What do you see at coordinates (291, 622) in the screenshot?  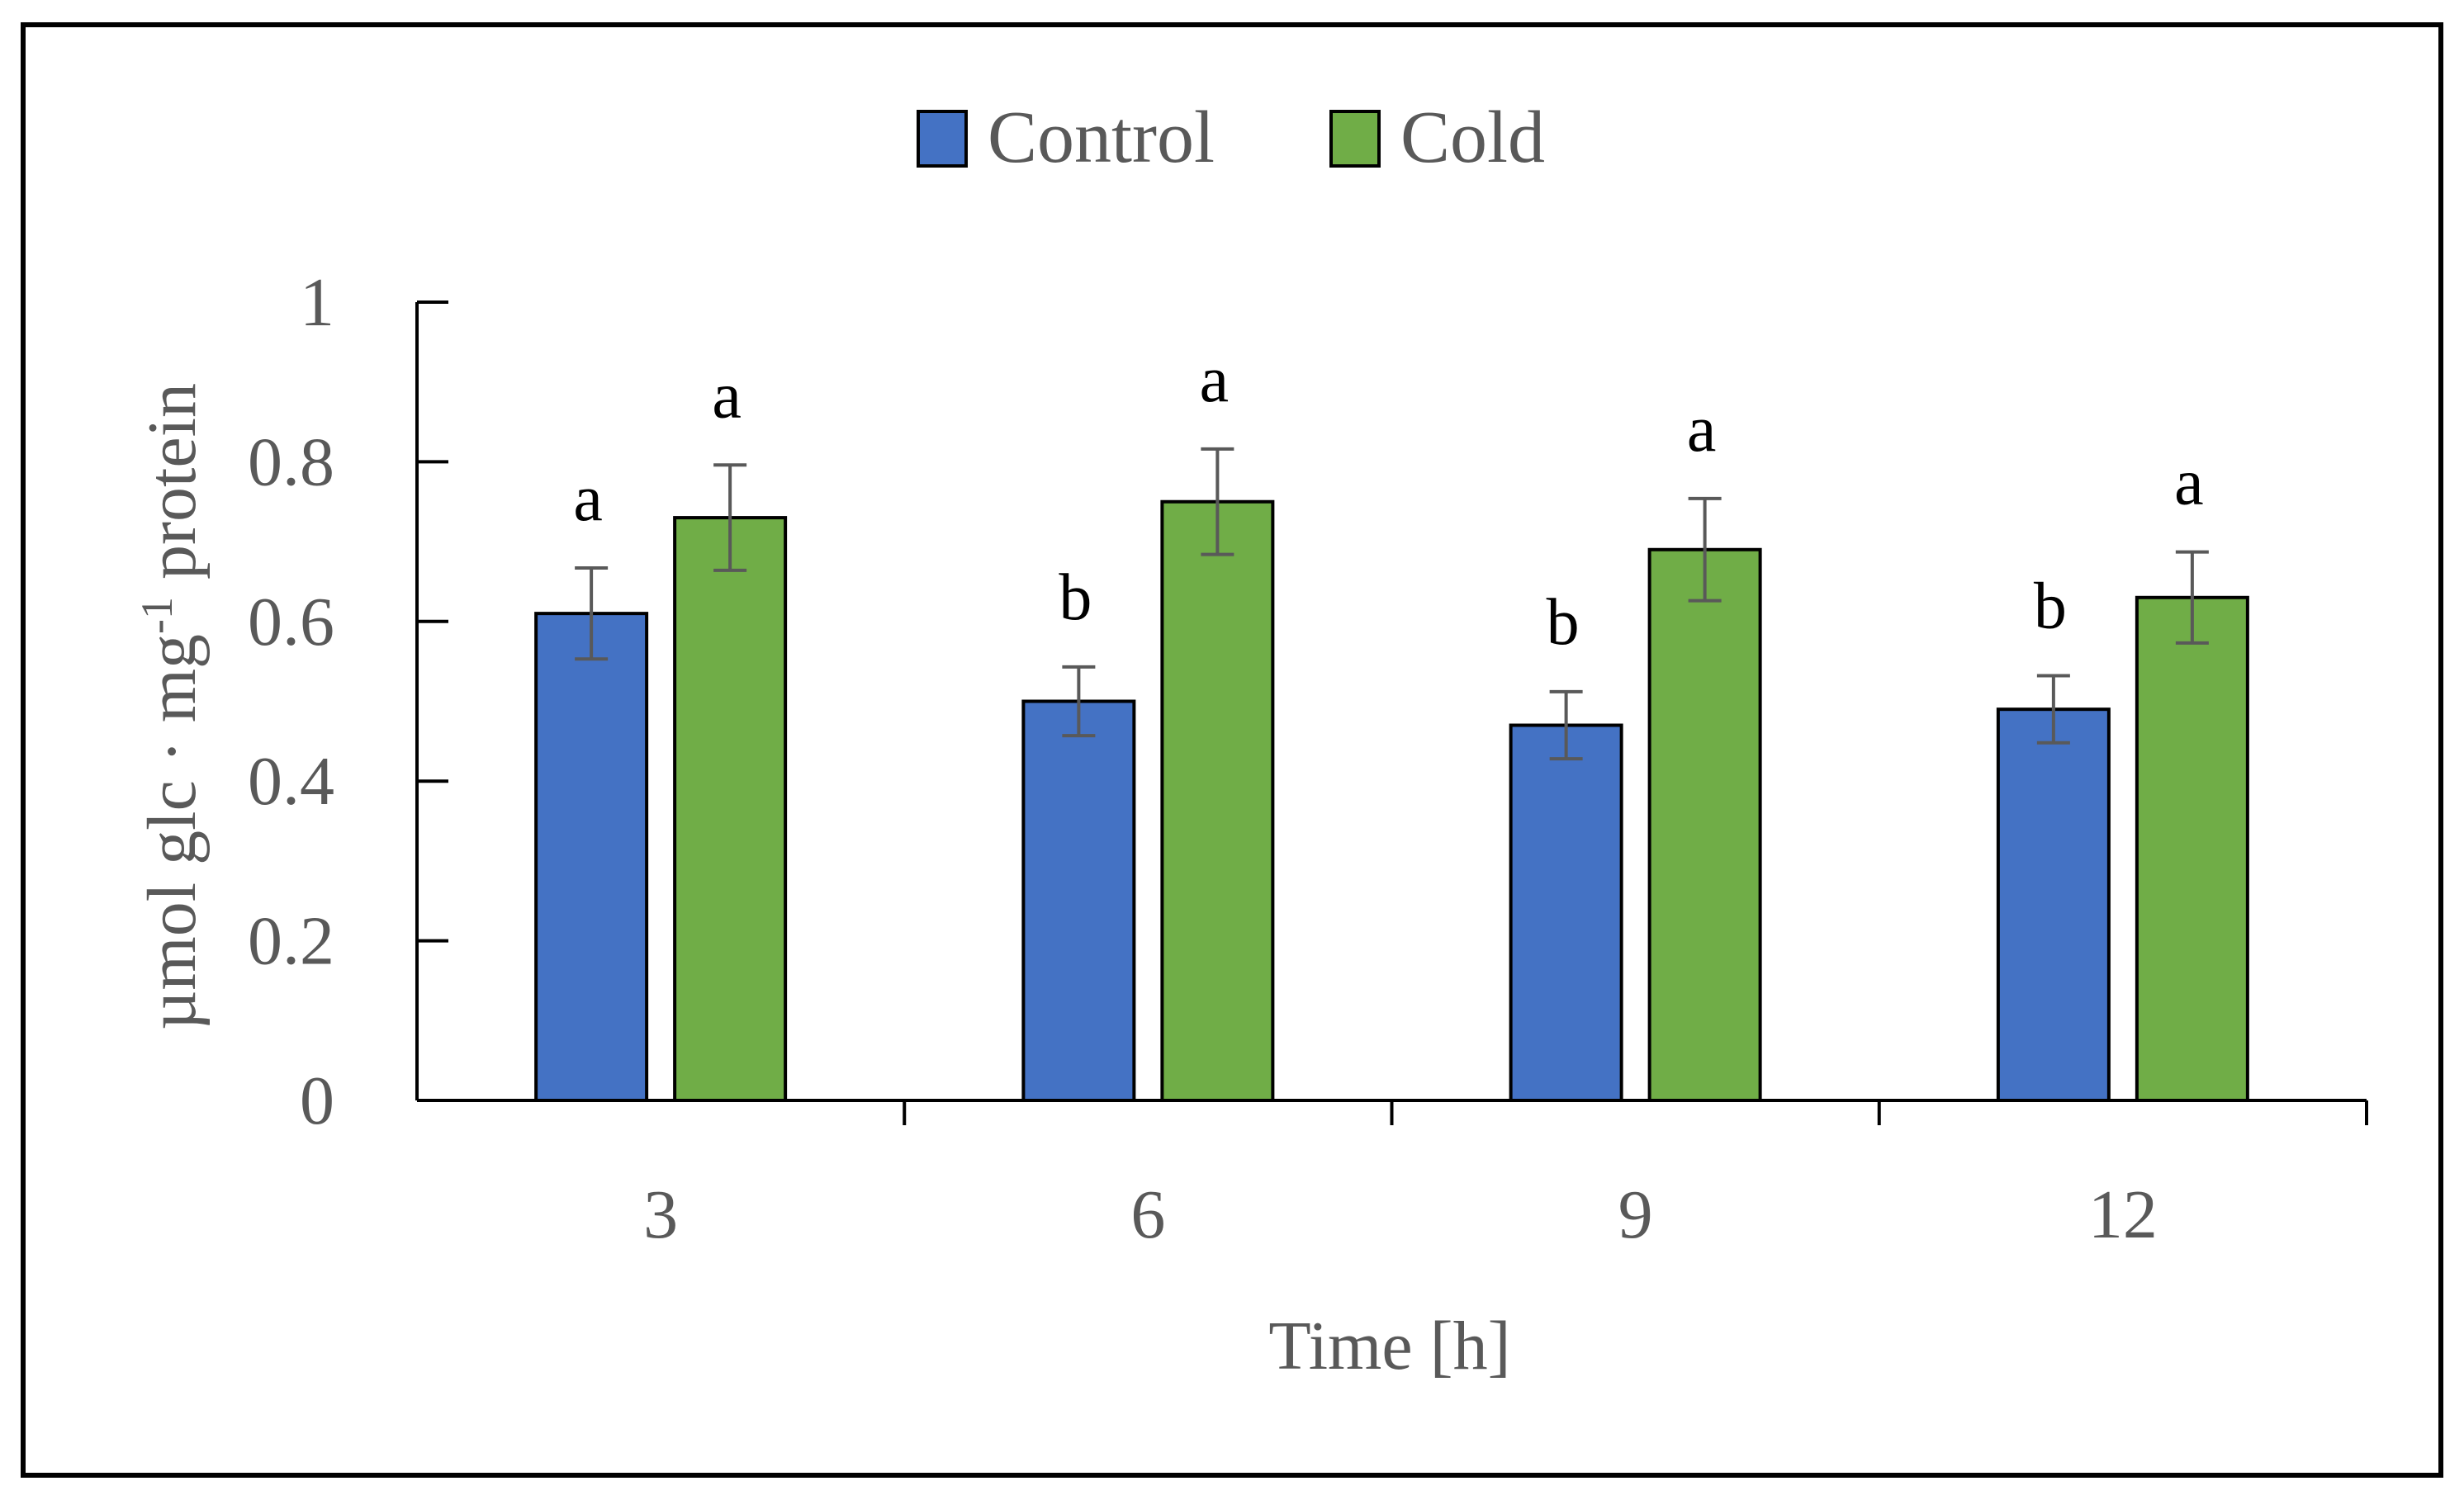 I see `y-tick-label: 0.6` at bounding box center [291, 622].